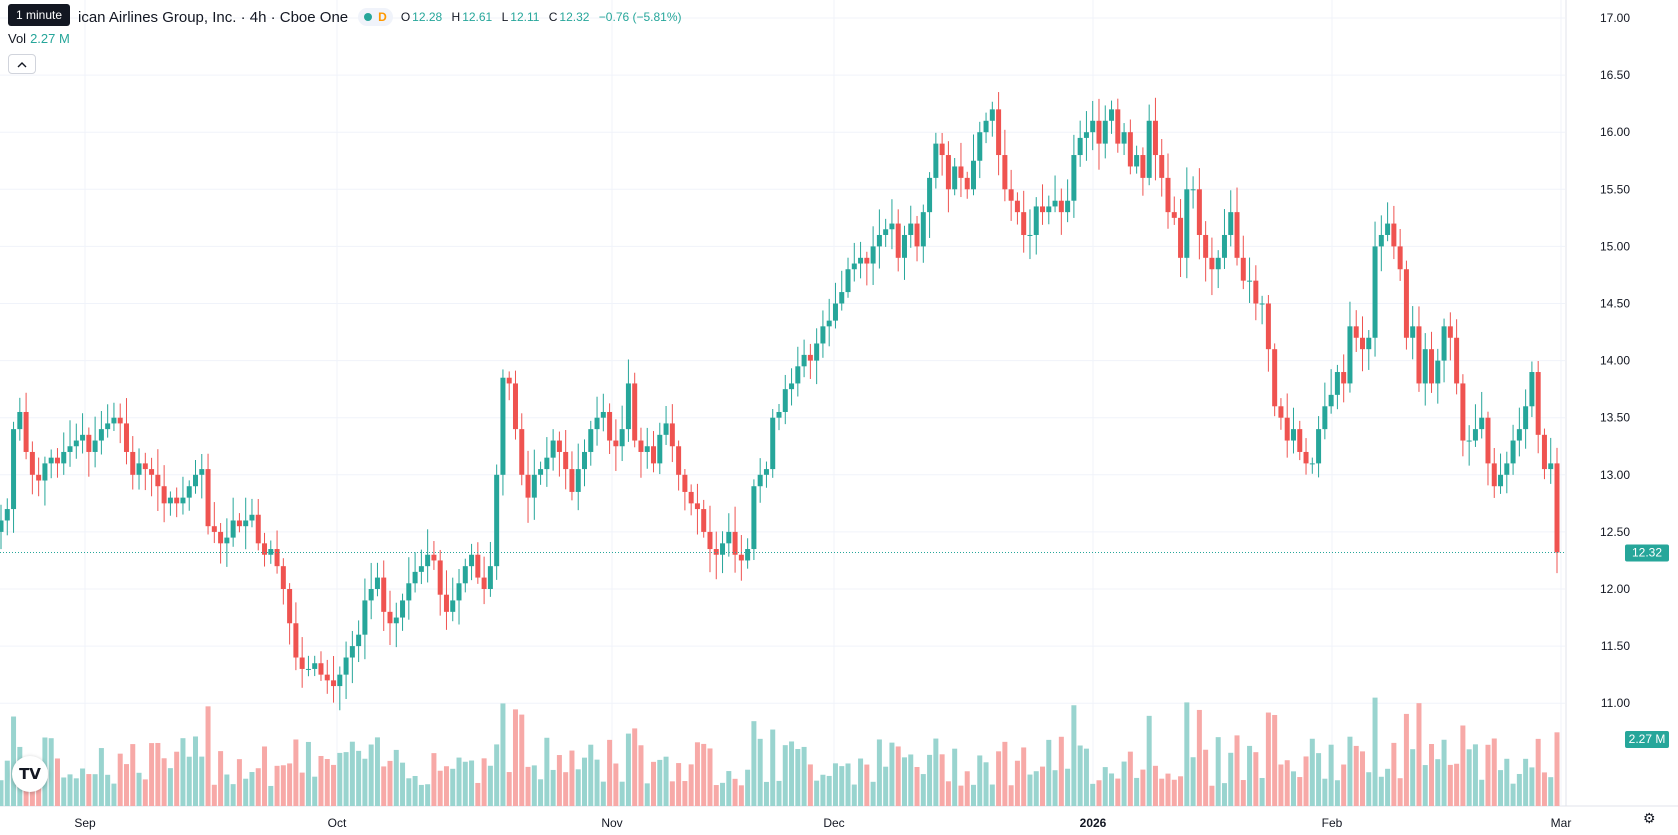 The height and width of the screenshot is (835, 1678). I want to click on y-tick-label: 11.00, so click(1615, 703).